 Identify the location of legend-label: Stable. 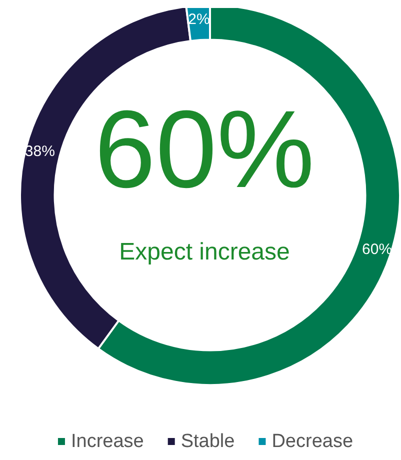
(207, 441).